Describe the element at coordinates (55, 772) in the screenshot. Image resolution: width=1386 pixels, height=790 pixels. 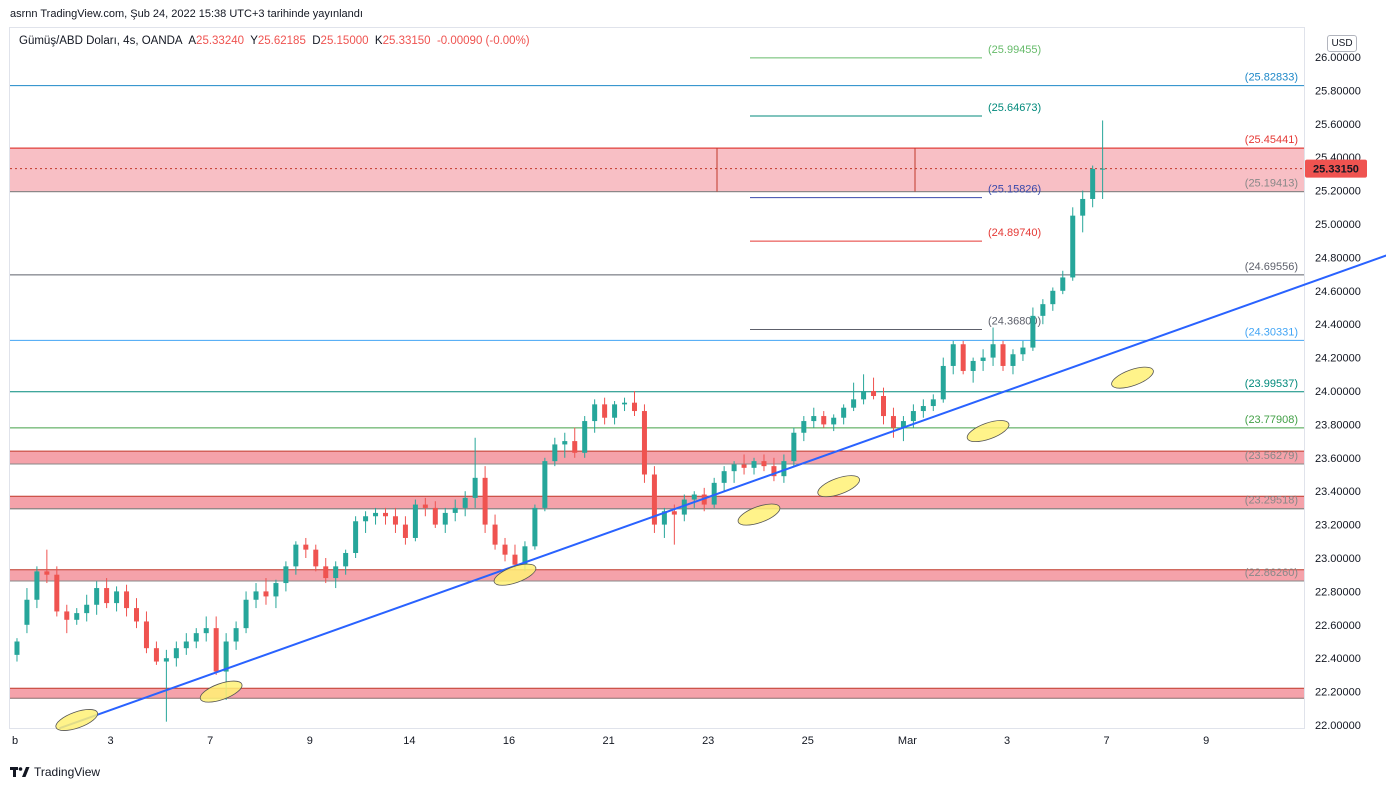
I see `tradingview-footer: TradingView` at that location.